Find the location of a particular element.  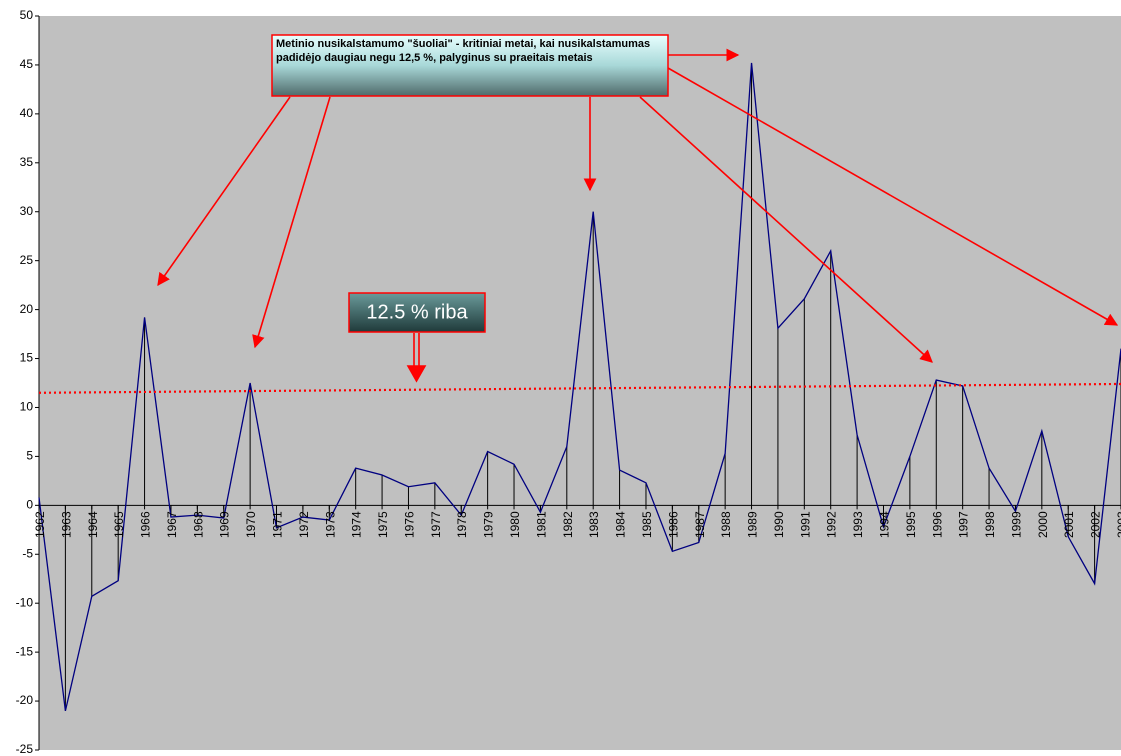

x-tick-label: 1993 is located at coordinates (858, 524).